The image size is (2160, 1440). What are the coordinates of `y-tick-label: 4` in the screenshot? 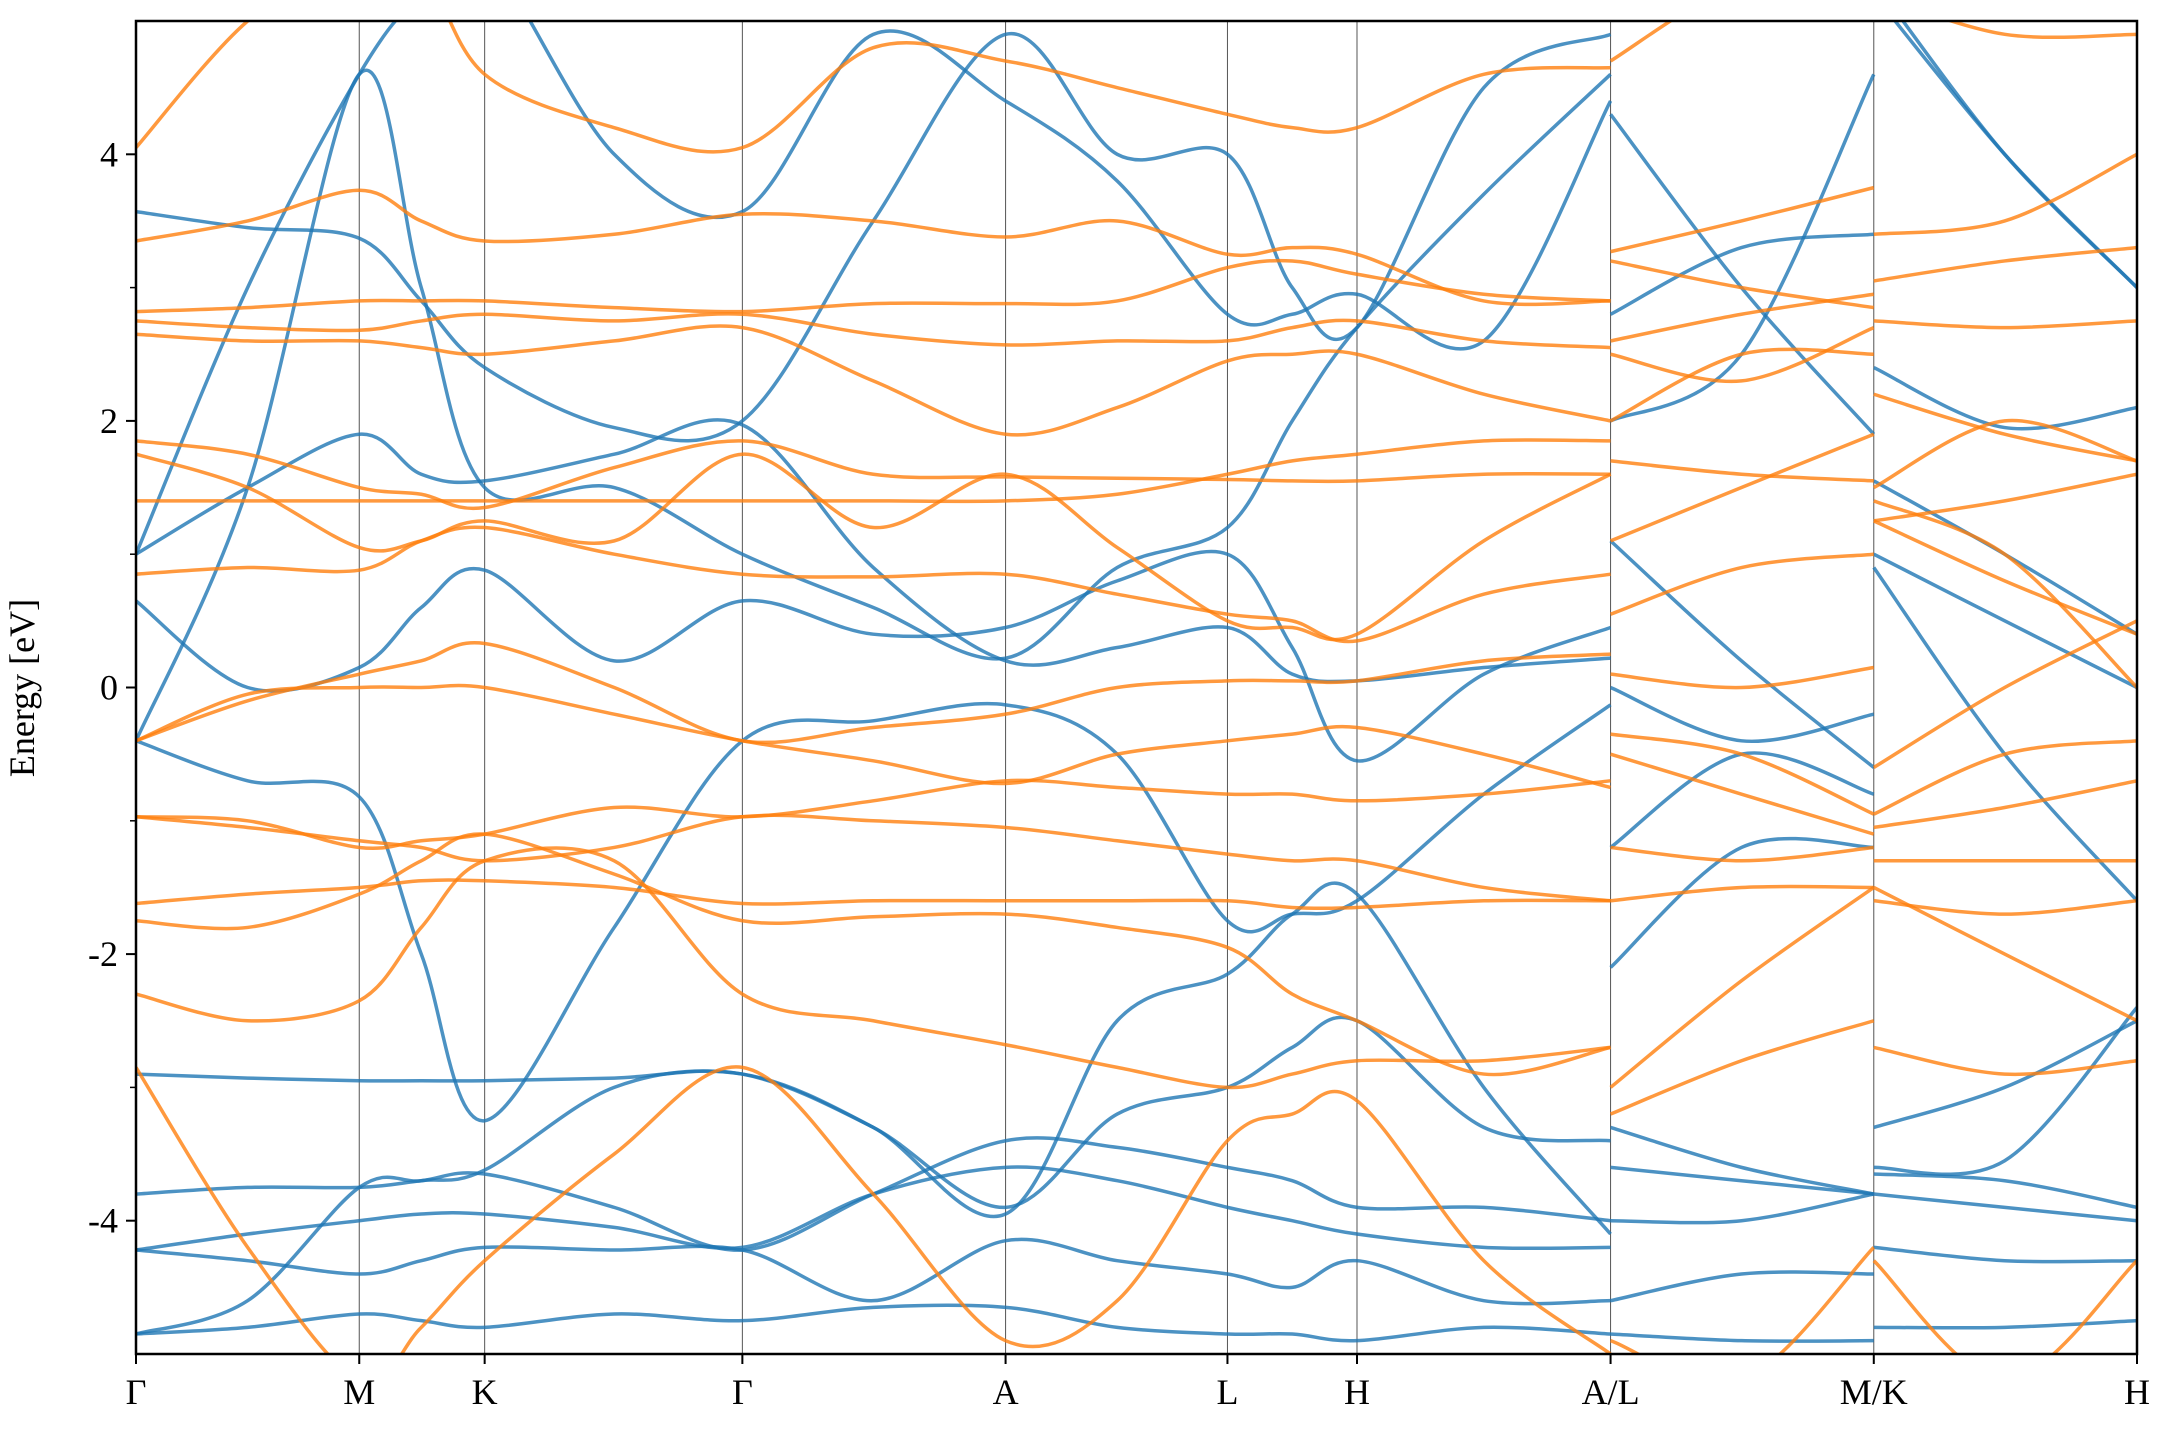 It's located at (109, 154).